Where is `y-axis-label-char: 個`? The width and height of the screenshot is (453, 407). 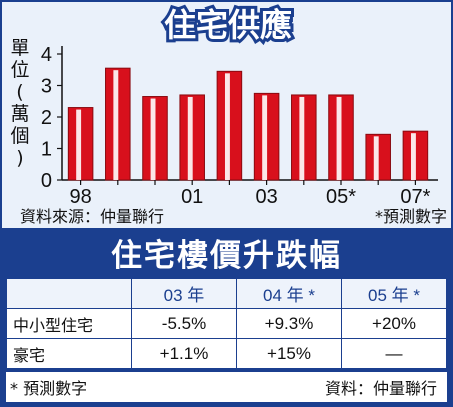 y-axis-label-char: 個 is located at coordinates (19, 136).